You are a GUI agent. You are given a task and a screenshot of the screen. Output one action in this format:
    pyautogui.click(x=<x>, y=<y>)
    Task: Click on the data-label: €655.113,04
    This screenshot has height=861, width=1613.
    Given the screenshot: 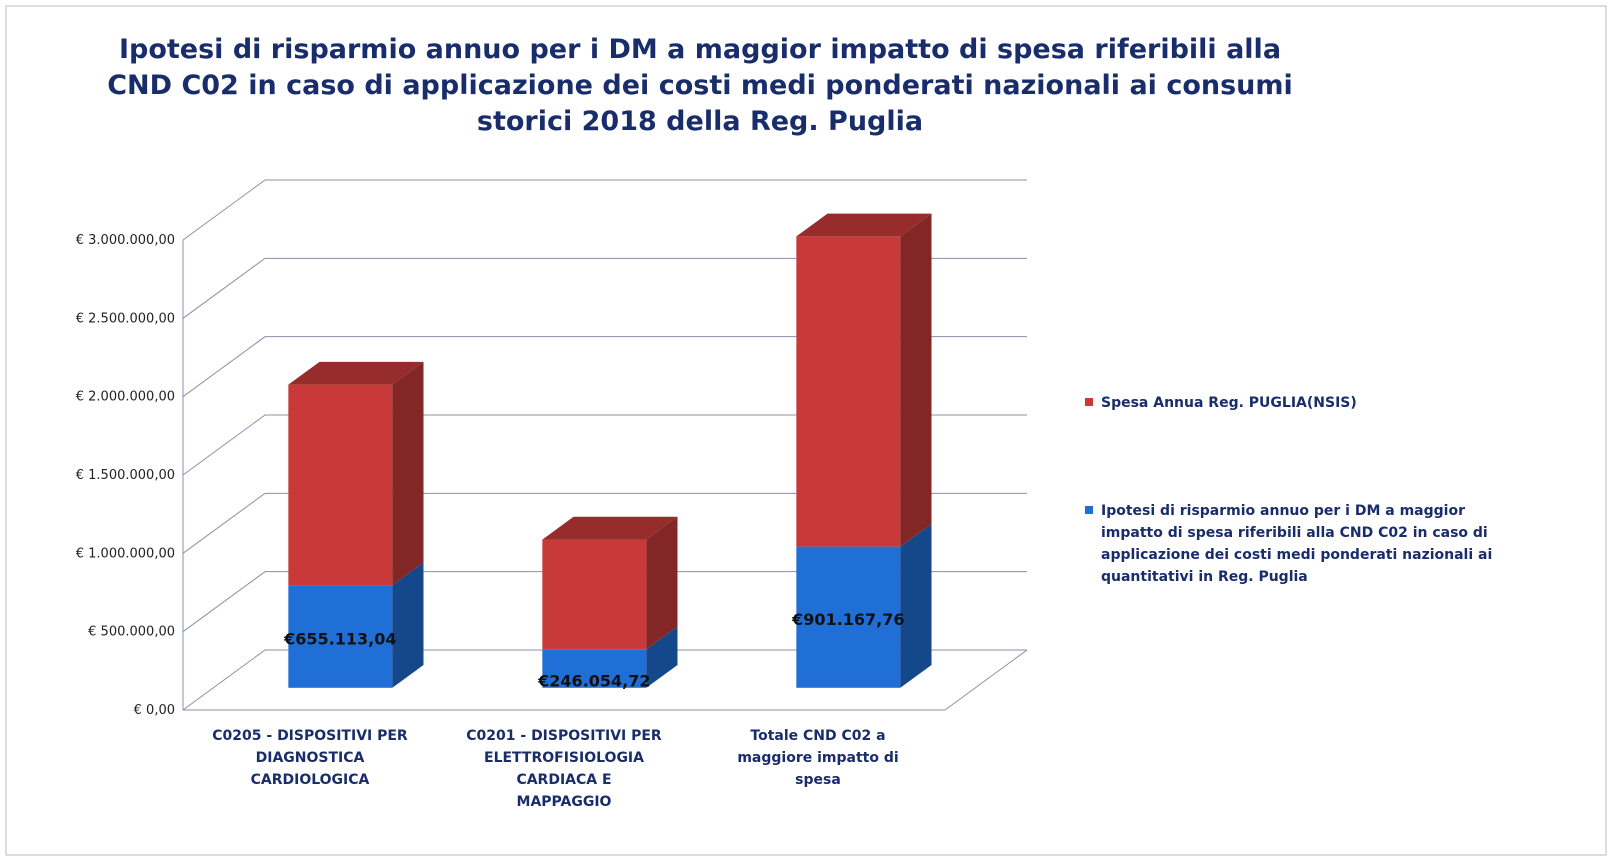 What is the action you would take?
    pyautogui.click(x=339, y=638)
    